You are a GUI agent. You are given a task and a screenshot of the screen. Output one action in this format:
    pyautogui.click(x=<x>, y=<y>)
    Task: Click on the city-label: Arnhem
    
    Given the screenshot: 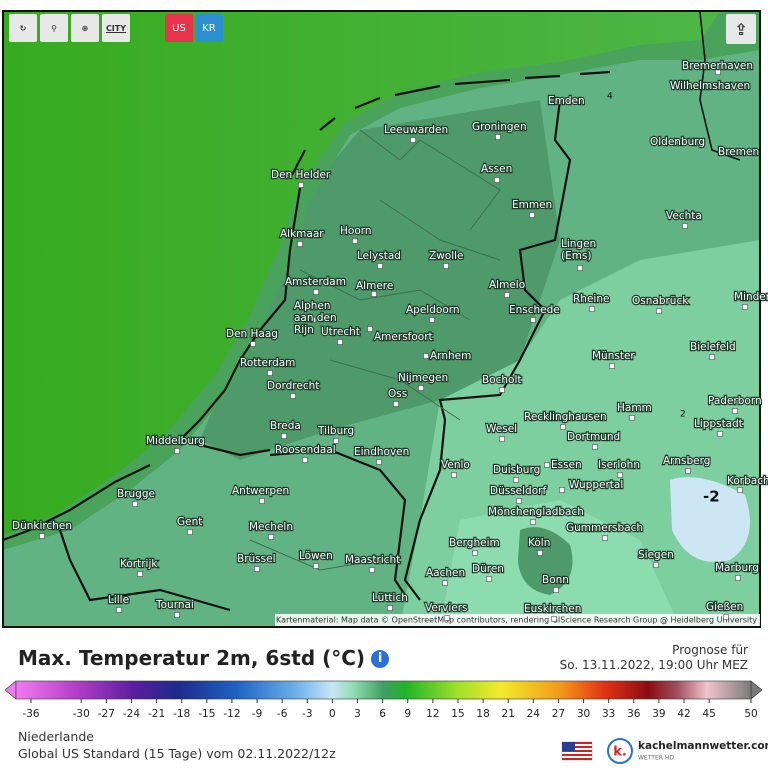 What is the action you would take?
    pyautogui.click(x=450, y=356)
    